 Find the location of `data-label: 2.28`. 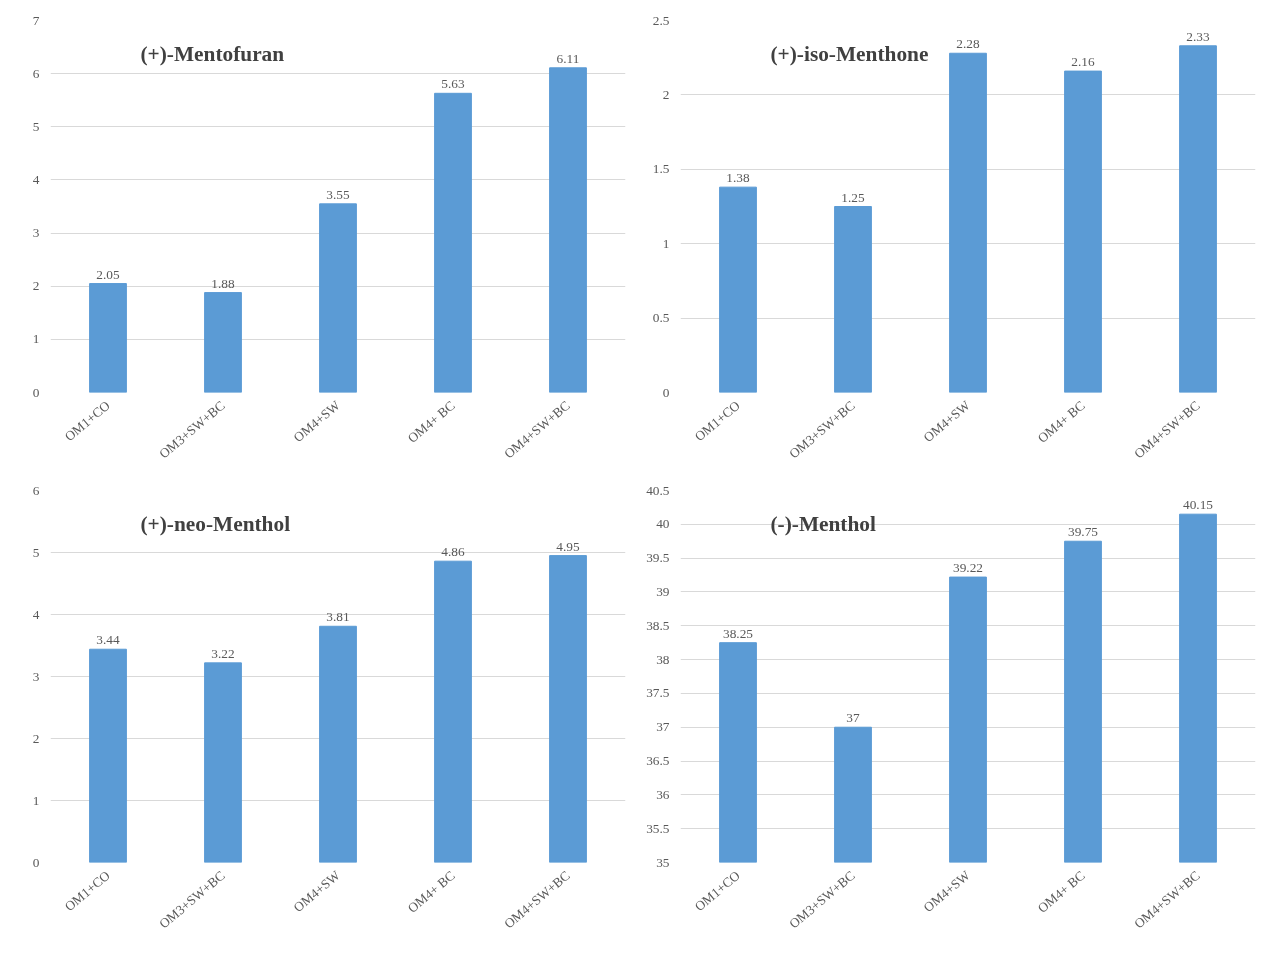

data-label: 2.28 is located at coordinates (968, 44).